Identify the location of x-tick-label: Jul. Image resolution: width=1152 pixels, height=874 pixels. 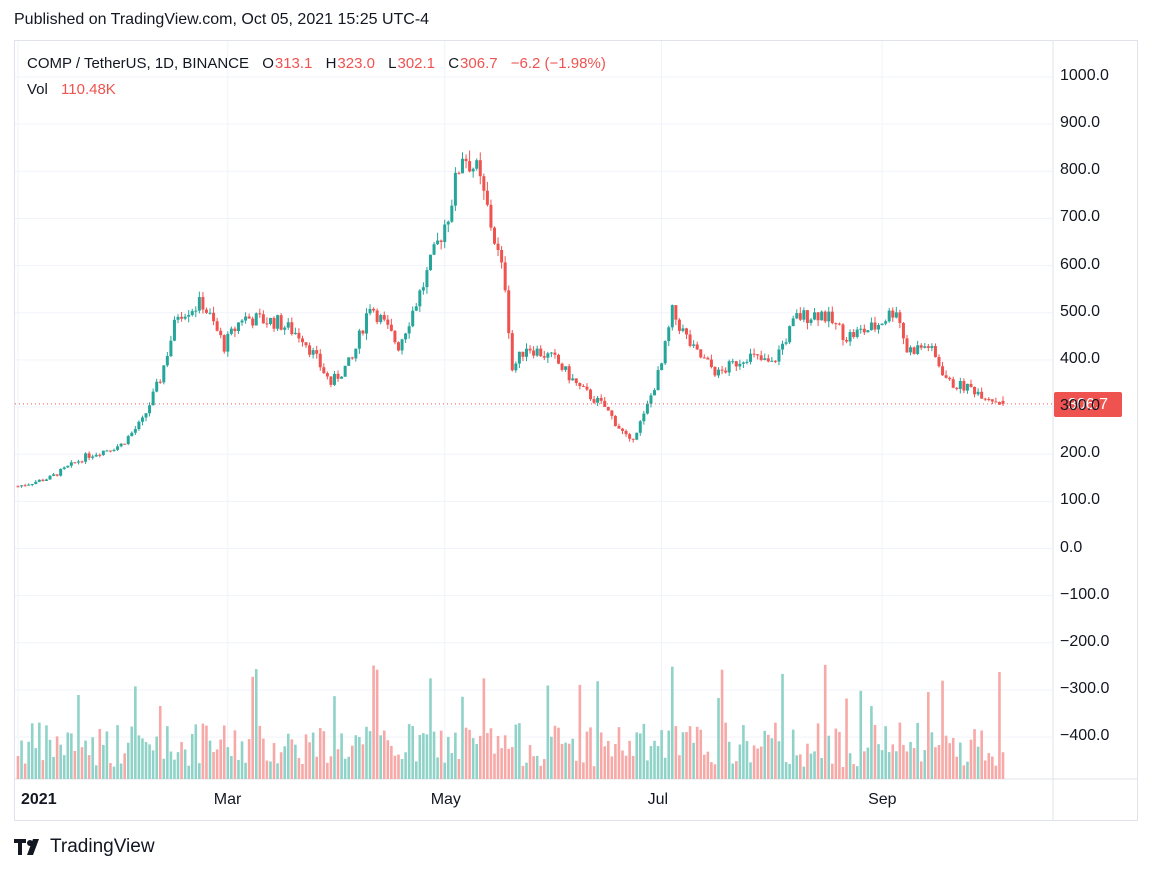
(658, 799).